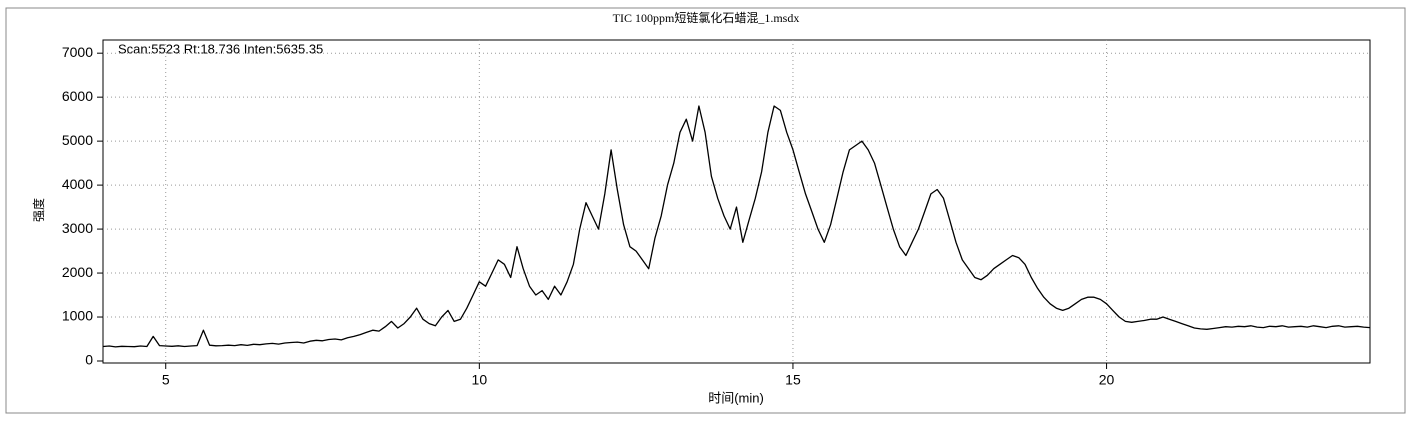  I want to click on y-tick-label: 1000, so click(77, 316).